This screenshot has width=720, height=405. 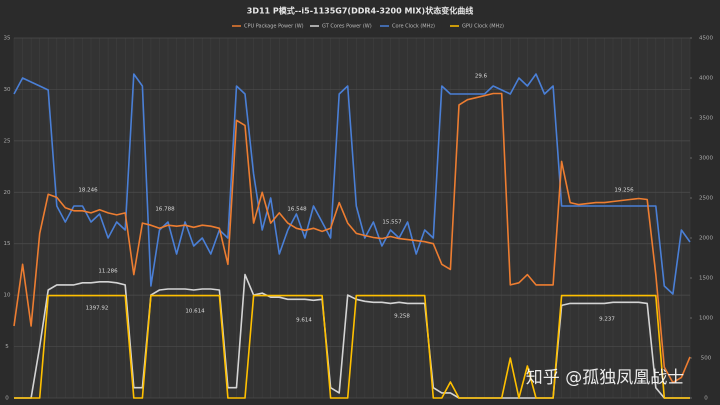 What do you see at coordinates (88, 191) in the screenshot?
I see `data-label: 18.246` at bounding box center [88, 191].